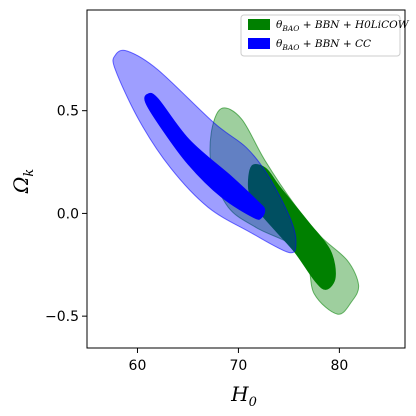 This screenshot has height=416, width=416. What do you see at coordinates (354, 25) in the screenshot?
I see `legend-label-1-rest: + BBN + H0LiCOW` at bounding box center [354, 25].